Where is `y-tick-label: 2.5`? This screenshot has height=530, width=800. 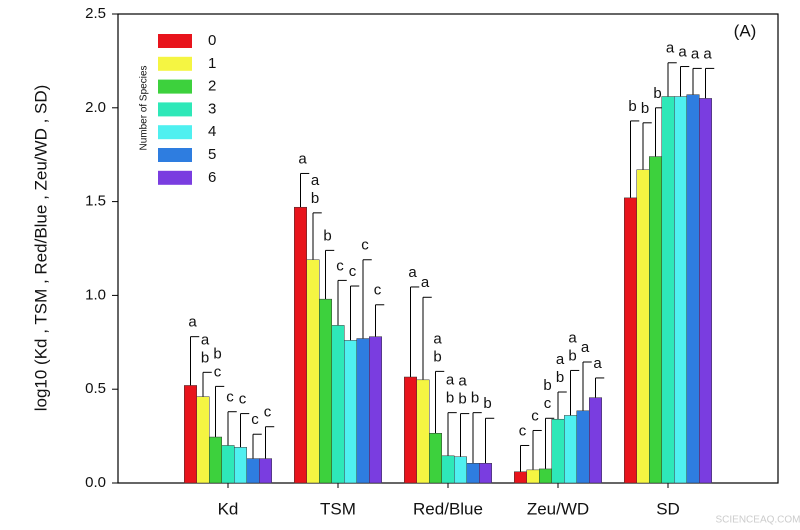 y-tick-label: 2.5 is located at coordinates (95, 13).